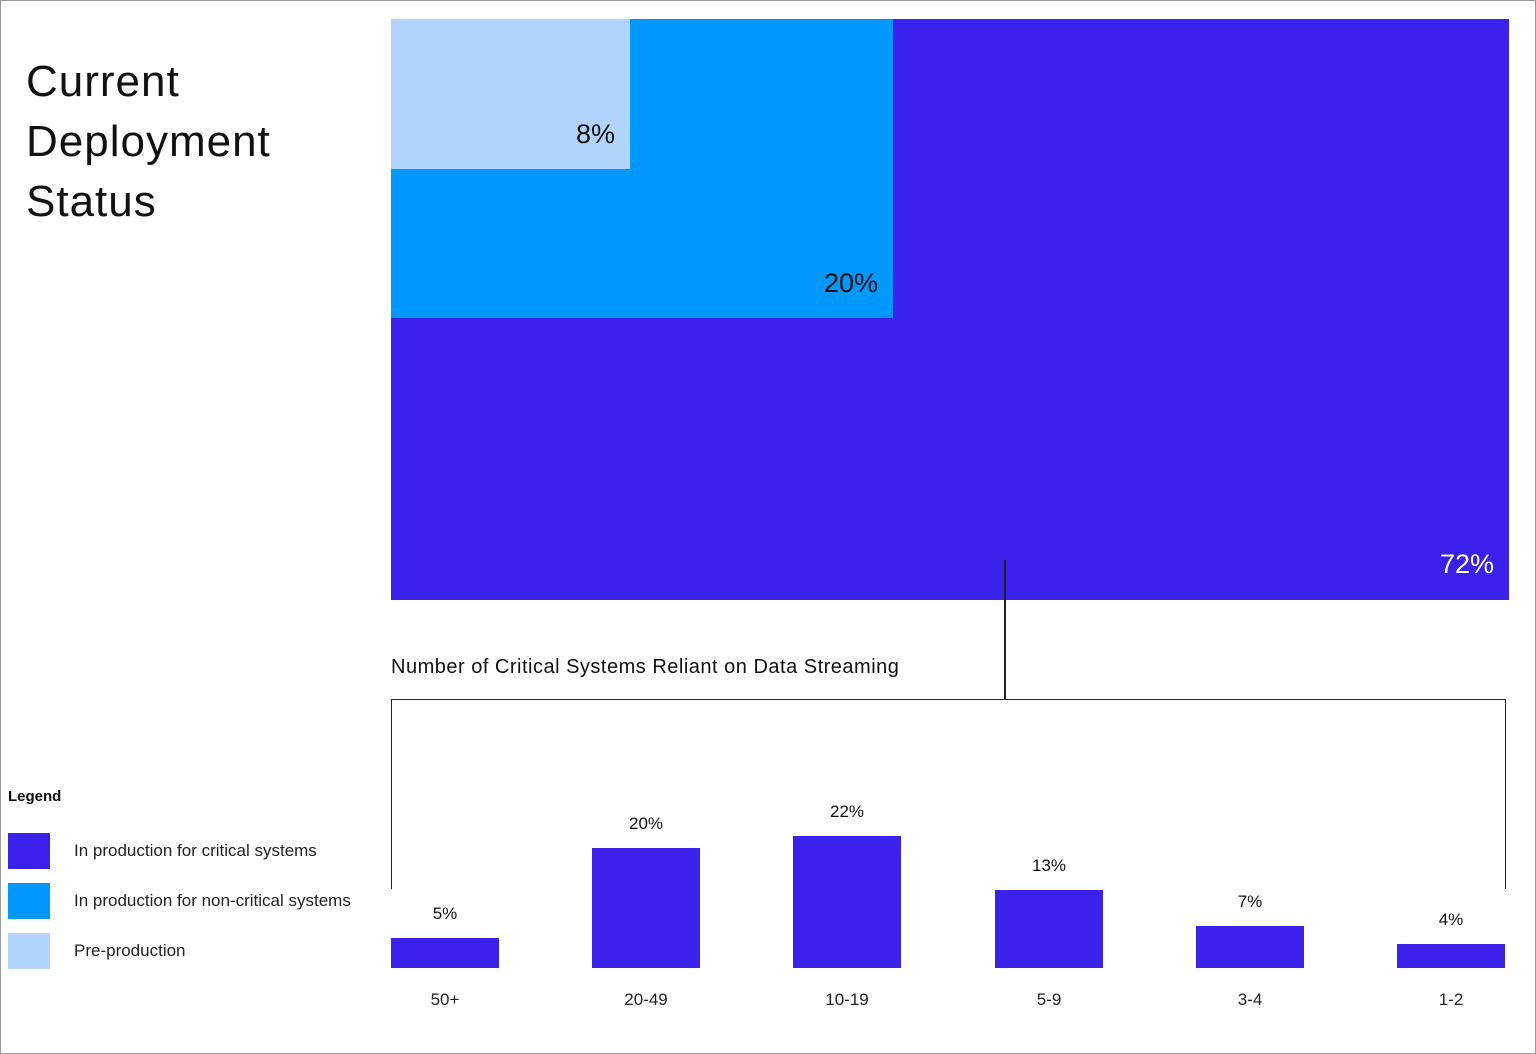 Image resolution: width=1536 pixels, height=1054 pixels. Describe the element at coordinates (212, 900) in the screenshot. I see `legend-label-non-critical: In production for non-critical systems` at that location.